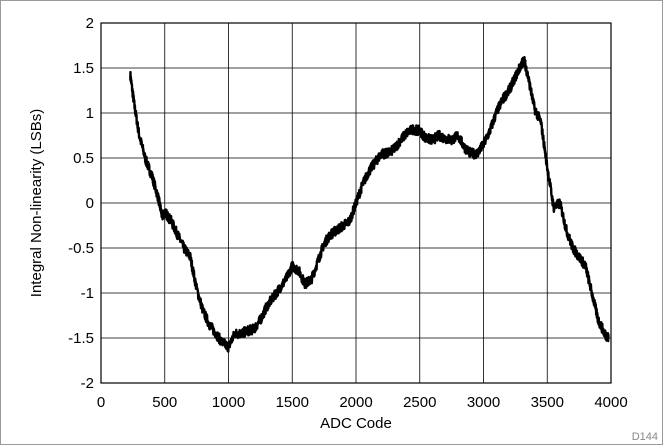 The height and width of the screenshot is (446, 663). I want to click on x-tick-label: 2500, so click(419, 402).